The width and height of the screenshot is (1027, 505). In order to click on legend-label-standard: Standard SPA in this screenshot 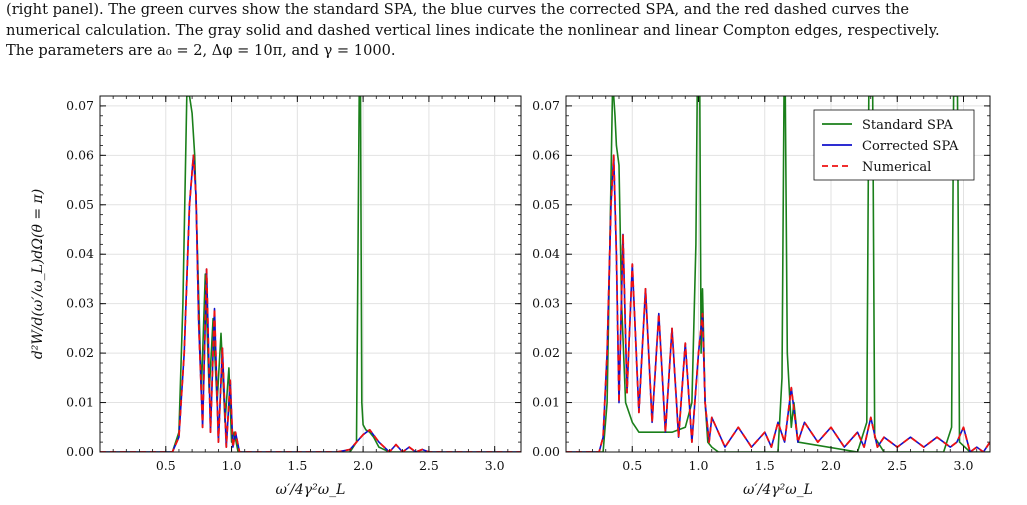, I will do `click(907, 125)`.